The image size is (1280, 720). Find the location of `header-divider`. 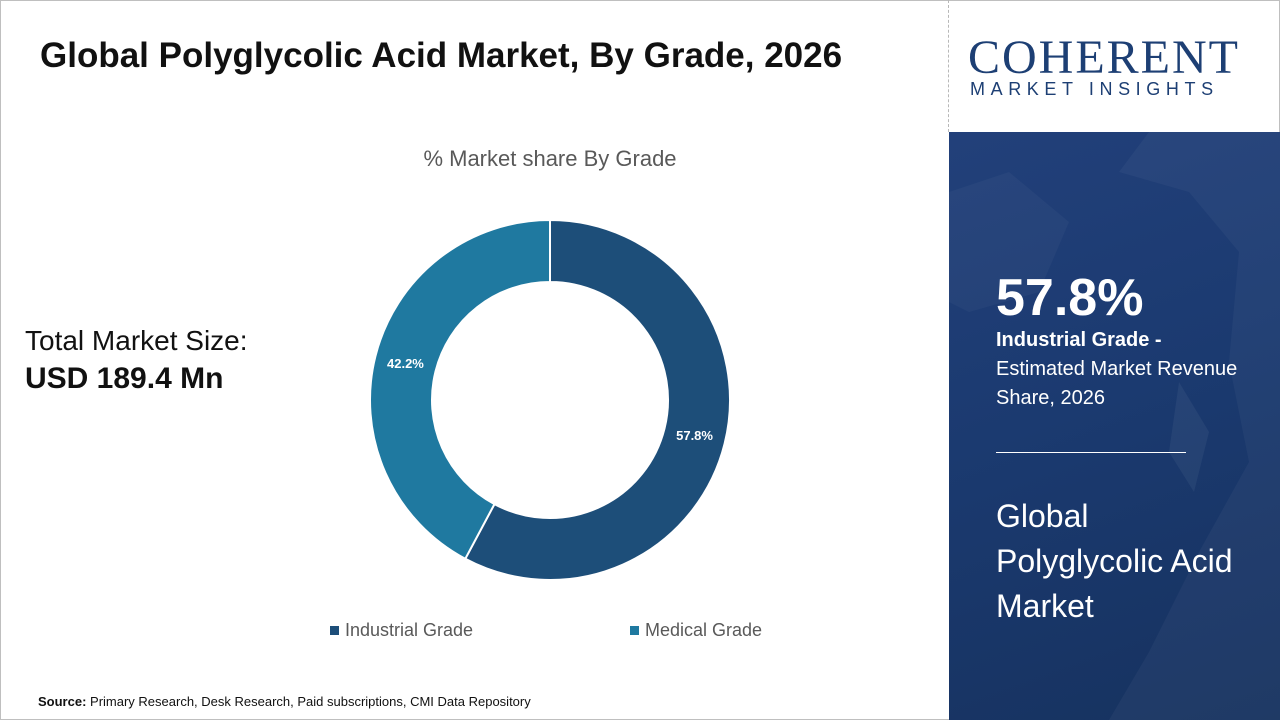

header-divider is located at coordinates (948, 66).